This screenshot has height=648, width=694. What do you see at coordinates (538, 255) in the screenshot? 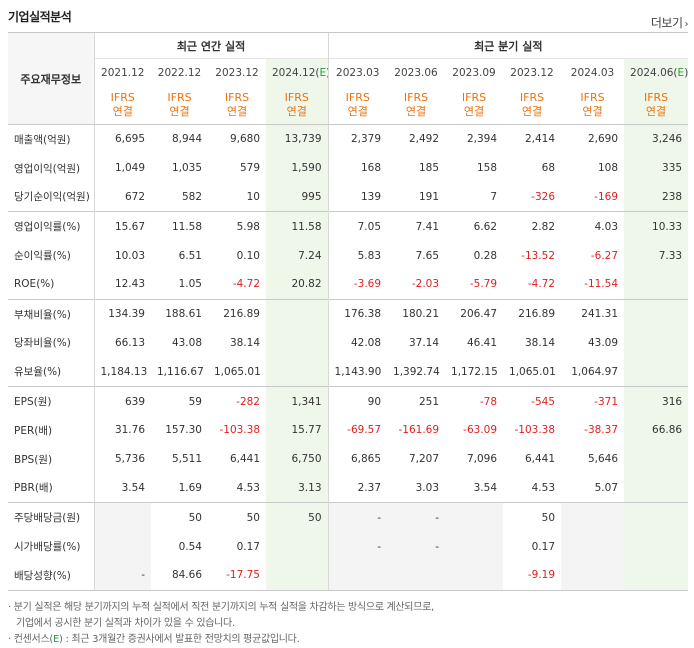
I see `table-cell: -13.52` at bounding box center [538, 255].